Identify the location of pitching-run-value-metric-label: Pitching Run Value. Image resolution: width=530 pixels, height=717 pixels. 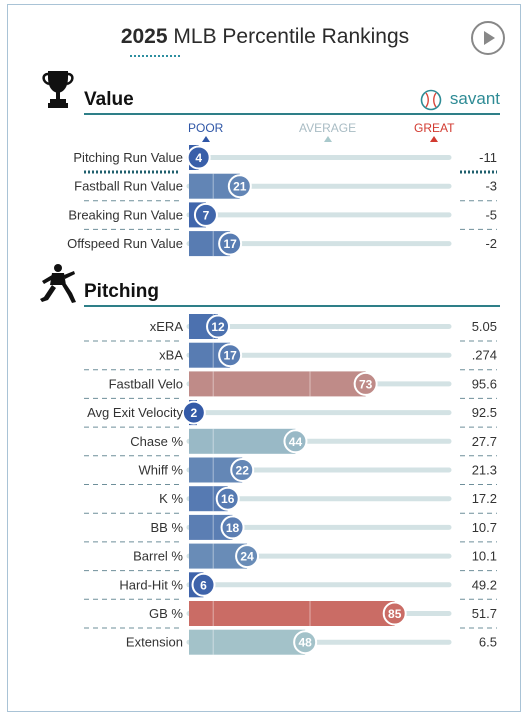
(128, 157).